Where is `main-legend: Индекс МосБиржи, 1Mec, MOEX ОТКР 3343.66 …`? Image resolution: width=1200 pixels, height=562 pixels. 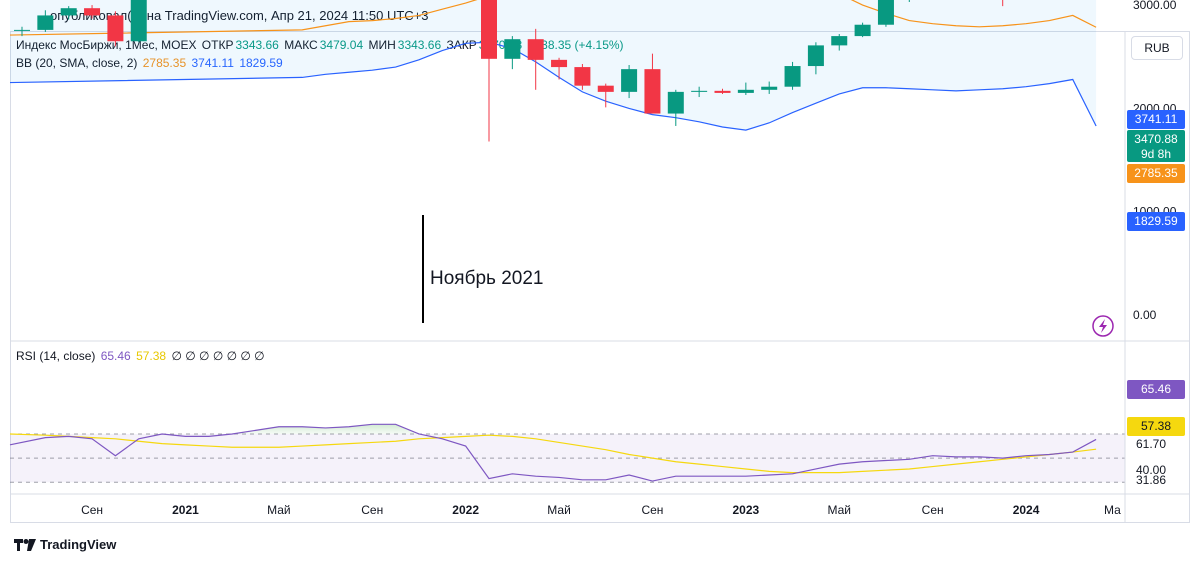 main-legend: Индекс МосБиржи, 1Mec, MOEX ОТКР 3343.66 … is located at coordinates (321, 45).